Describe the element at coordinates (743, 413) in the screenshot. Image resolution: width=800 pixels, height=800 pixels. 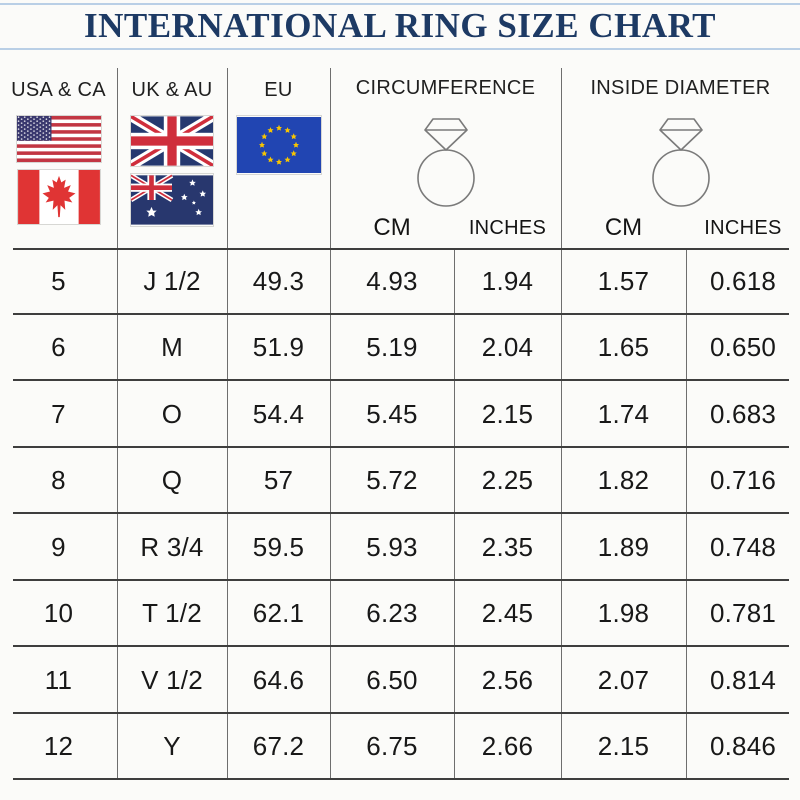
I see `cell-diam-in: 0.683` at that location.